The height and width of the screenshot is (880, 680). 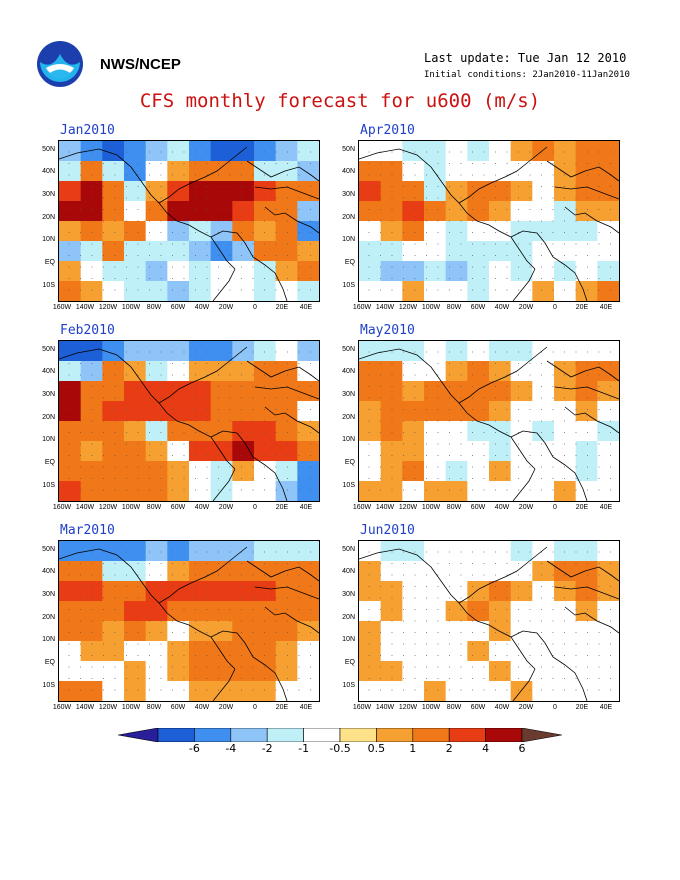 I want to click on lon-label: 80W, so click(x=454, y=307).